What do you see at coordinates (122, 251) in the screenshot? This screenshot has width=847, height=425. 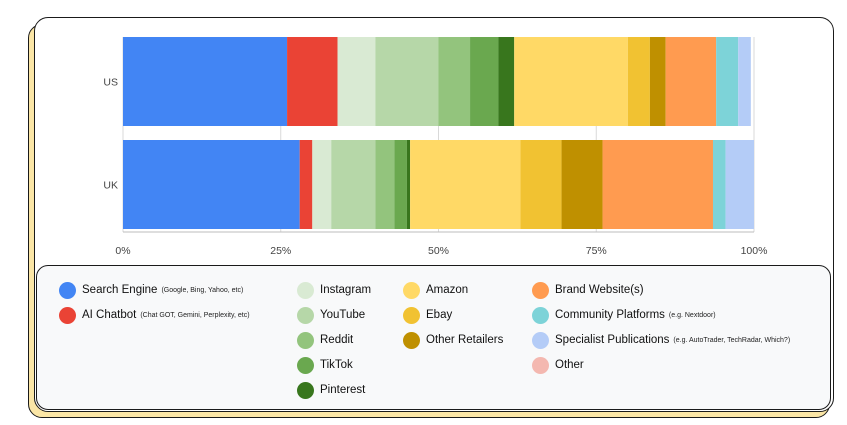 I see `x-tick-label: 0%` at bounding box center [122, 251].